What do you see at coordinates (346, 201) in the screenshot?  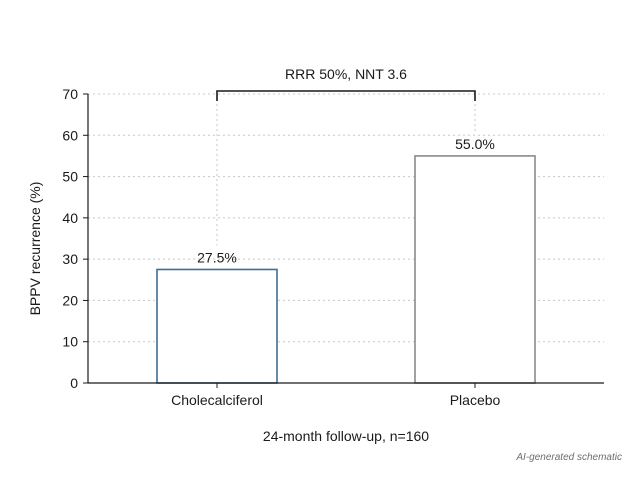 I see `data-labels: 27.5% 55.0%` at bounding box center [346, 201].